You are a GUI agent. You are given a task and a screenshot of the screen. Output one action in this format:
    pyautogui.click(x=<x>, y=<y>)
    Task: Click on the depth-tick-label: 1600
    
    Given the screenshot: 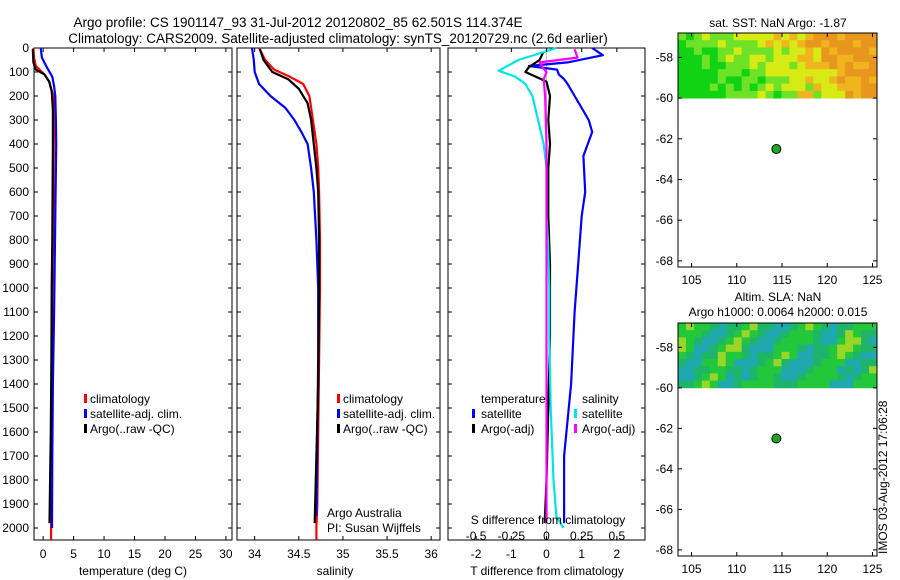 What is the action you would take?
    pyautogui.click(x=15, y=432)
    